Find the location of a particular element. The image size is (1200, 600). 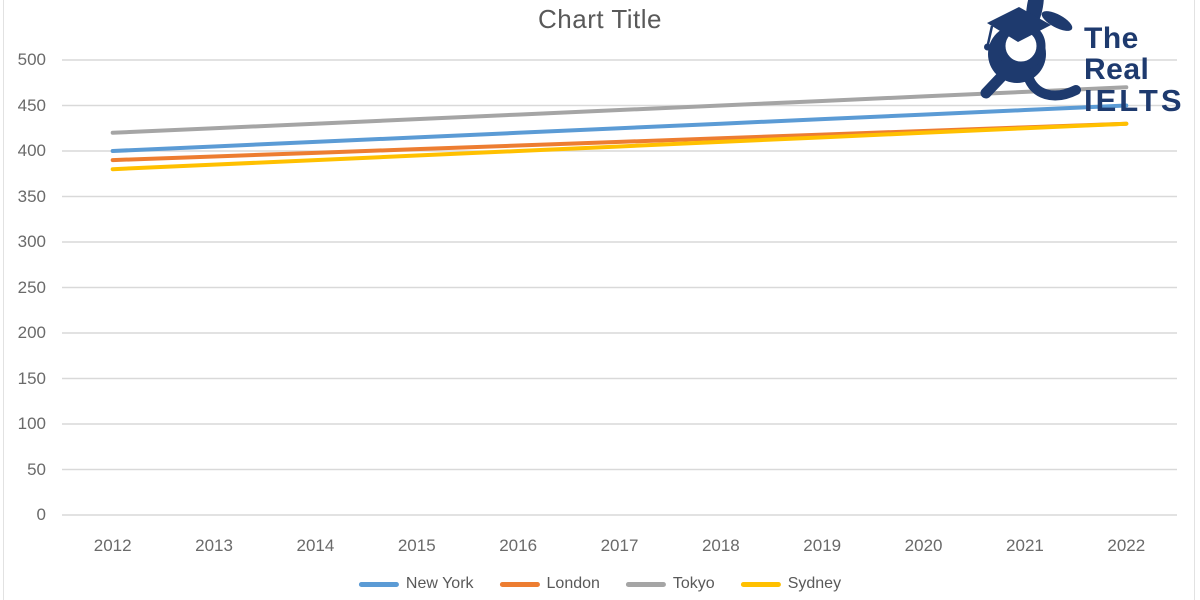

chart-legend: New York London Tokyo Sydney is located at coordinates (600, 584).